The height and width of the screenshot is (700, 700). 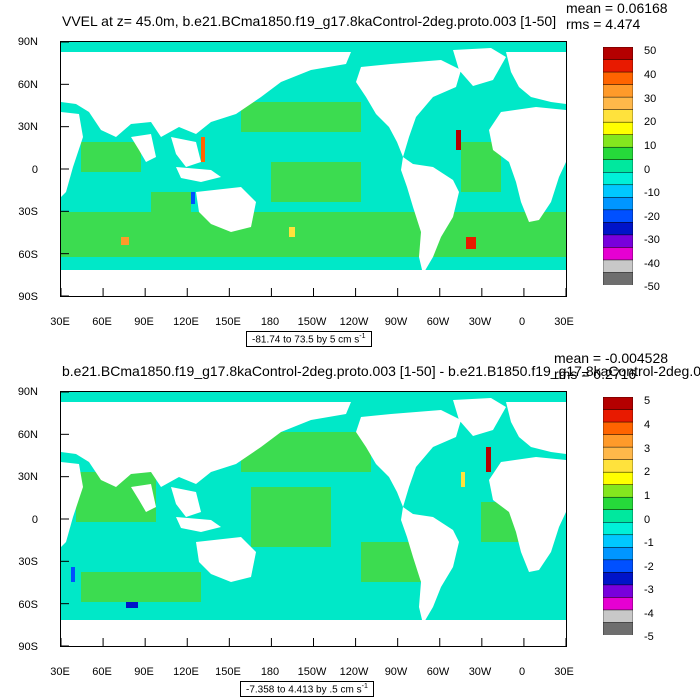 I want to click on colorbar-label: -3, so click(x=649, y=590).